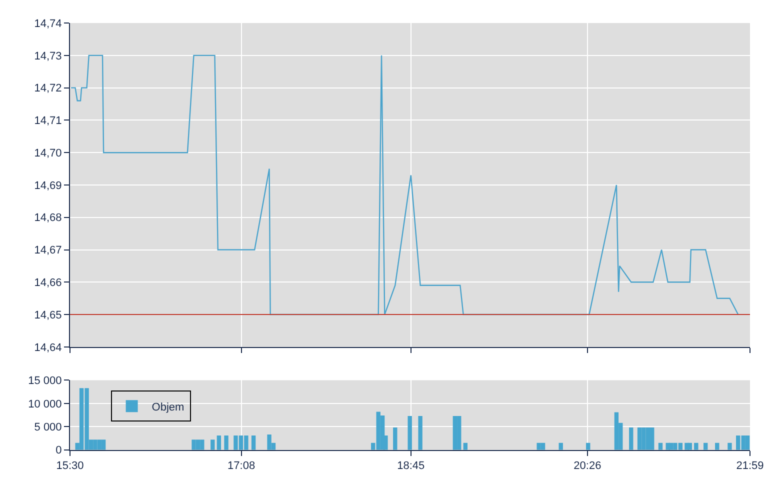 The width and height of the screenshot is (780, 490). Describe the element at coordinates (750, 466) in the screenshot. I see `x-tick-label: 21:59` at that location.